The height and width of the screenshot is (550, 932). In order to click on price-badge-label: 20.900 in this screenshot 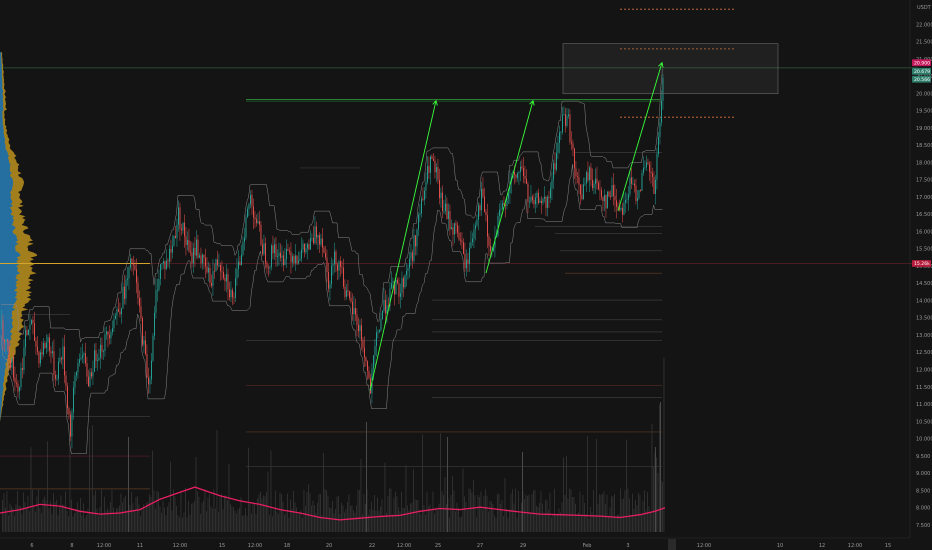, I will do `click(922, 63)`.